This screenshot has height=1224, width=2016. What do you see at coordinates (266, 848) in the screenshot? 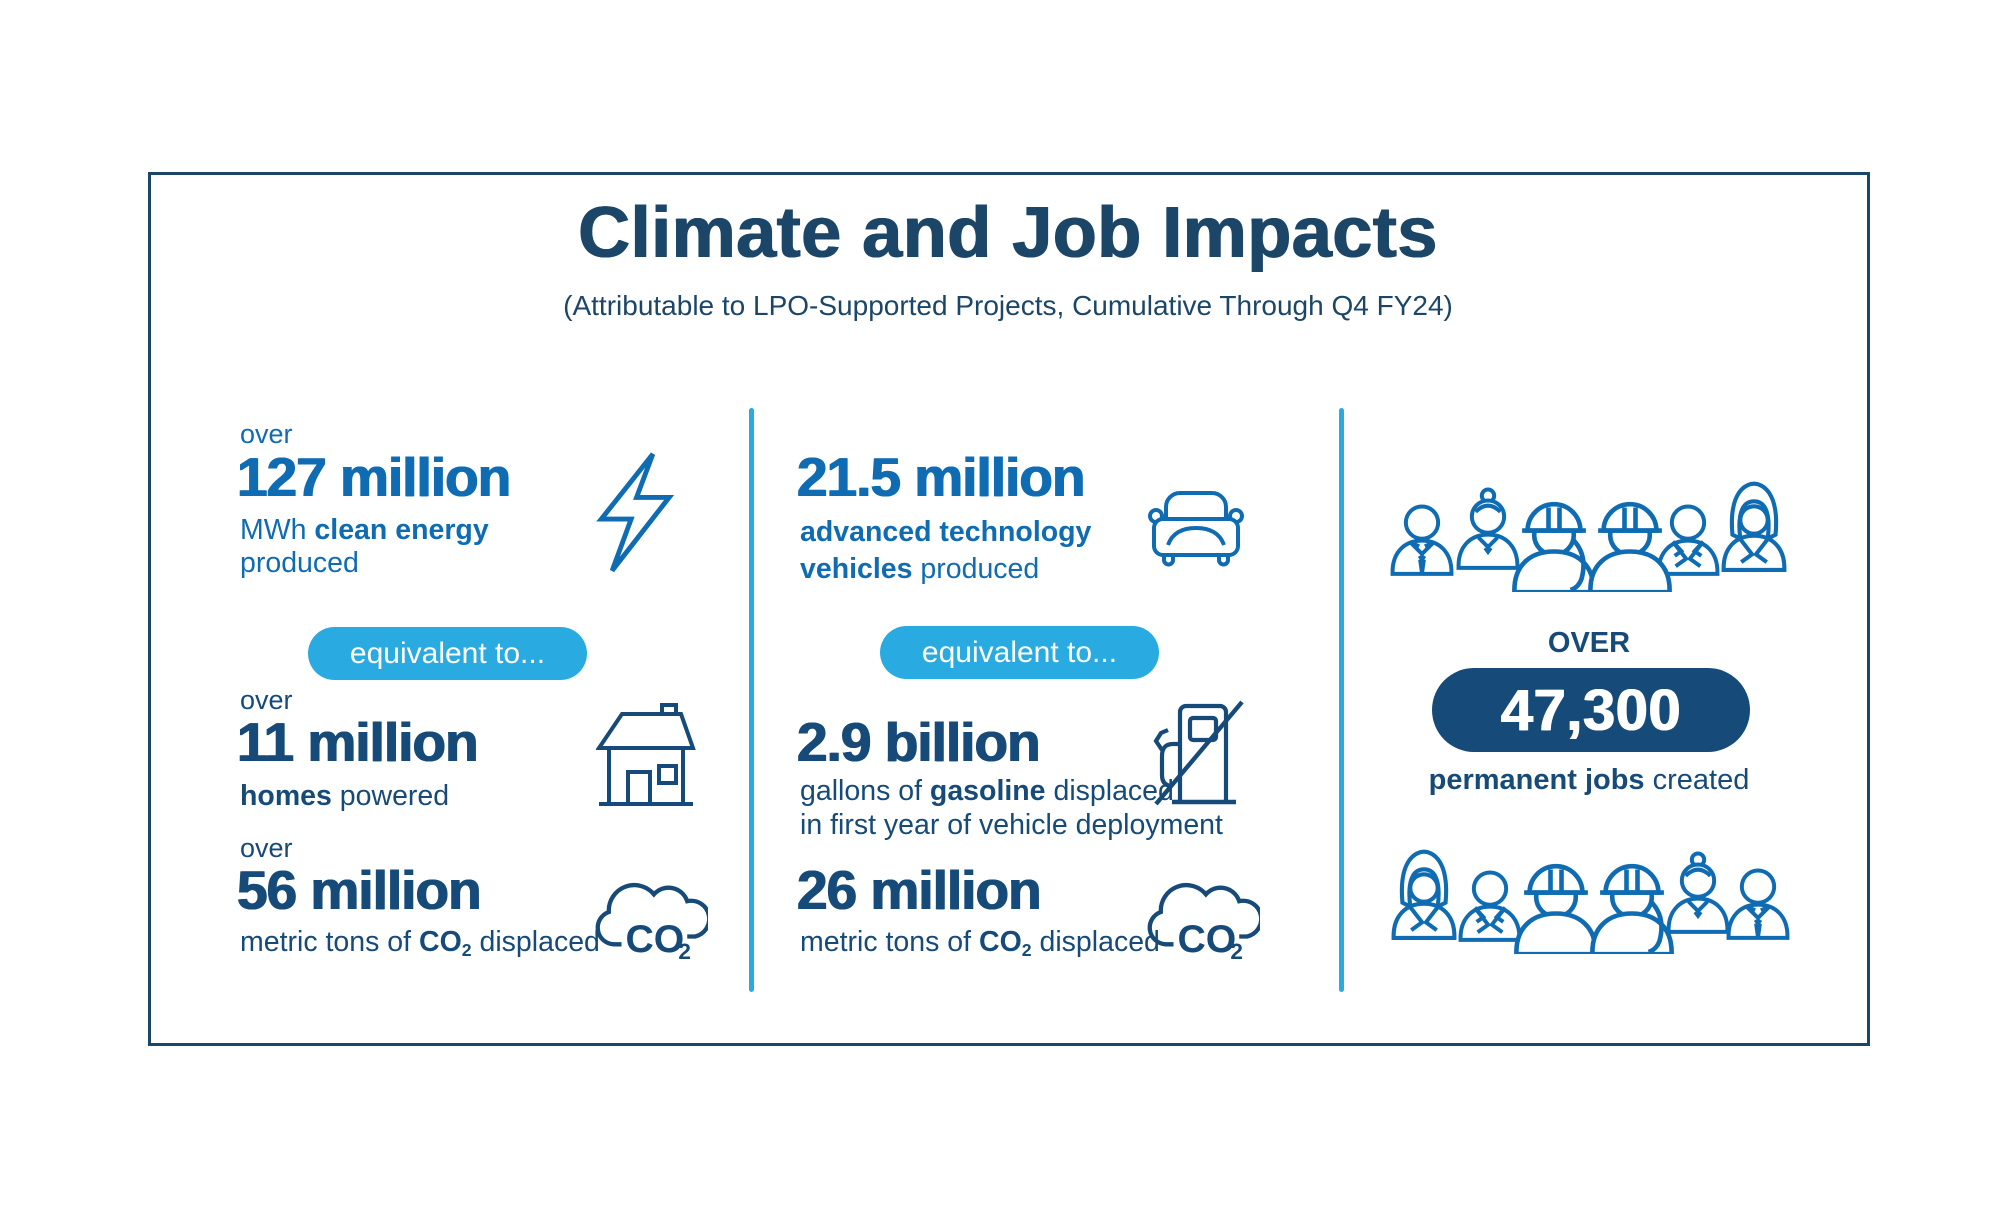
I see `co2-energy-over-label: over` at bounding box center [266, 848].